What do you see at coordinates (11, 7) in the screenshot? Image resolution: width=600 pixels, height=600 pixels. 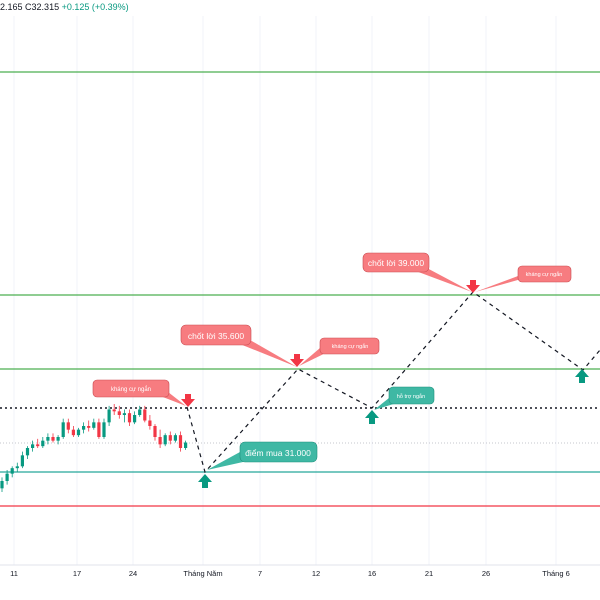 I see `ohlc-fragment: 2.165` at bounding box center [11, 7].